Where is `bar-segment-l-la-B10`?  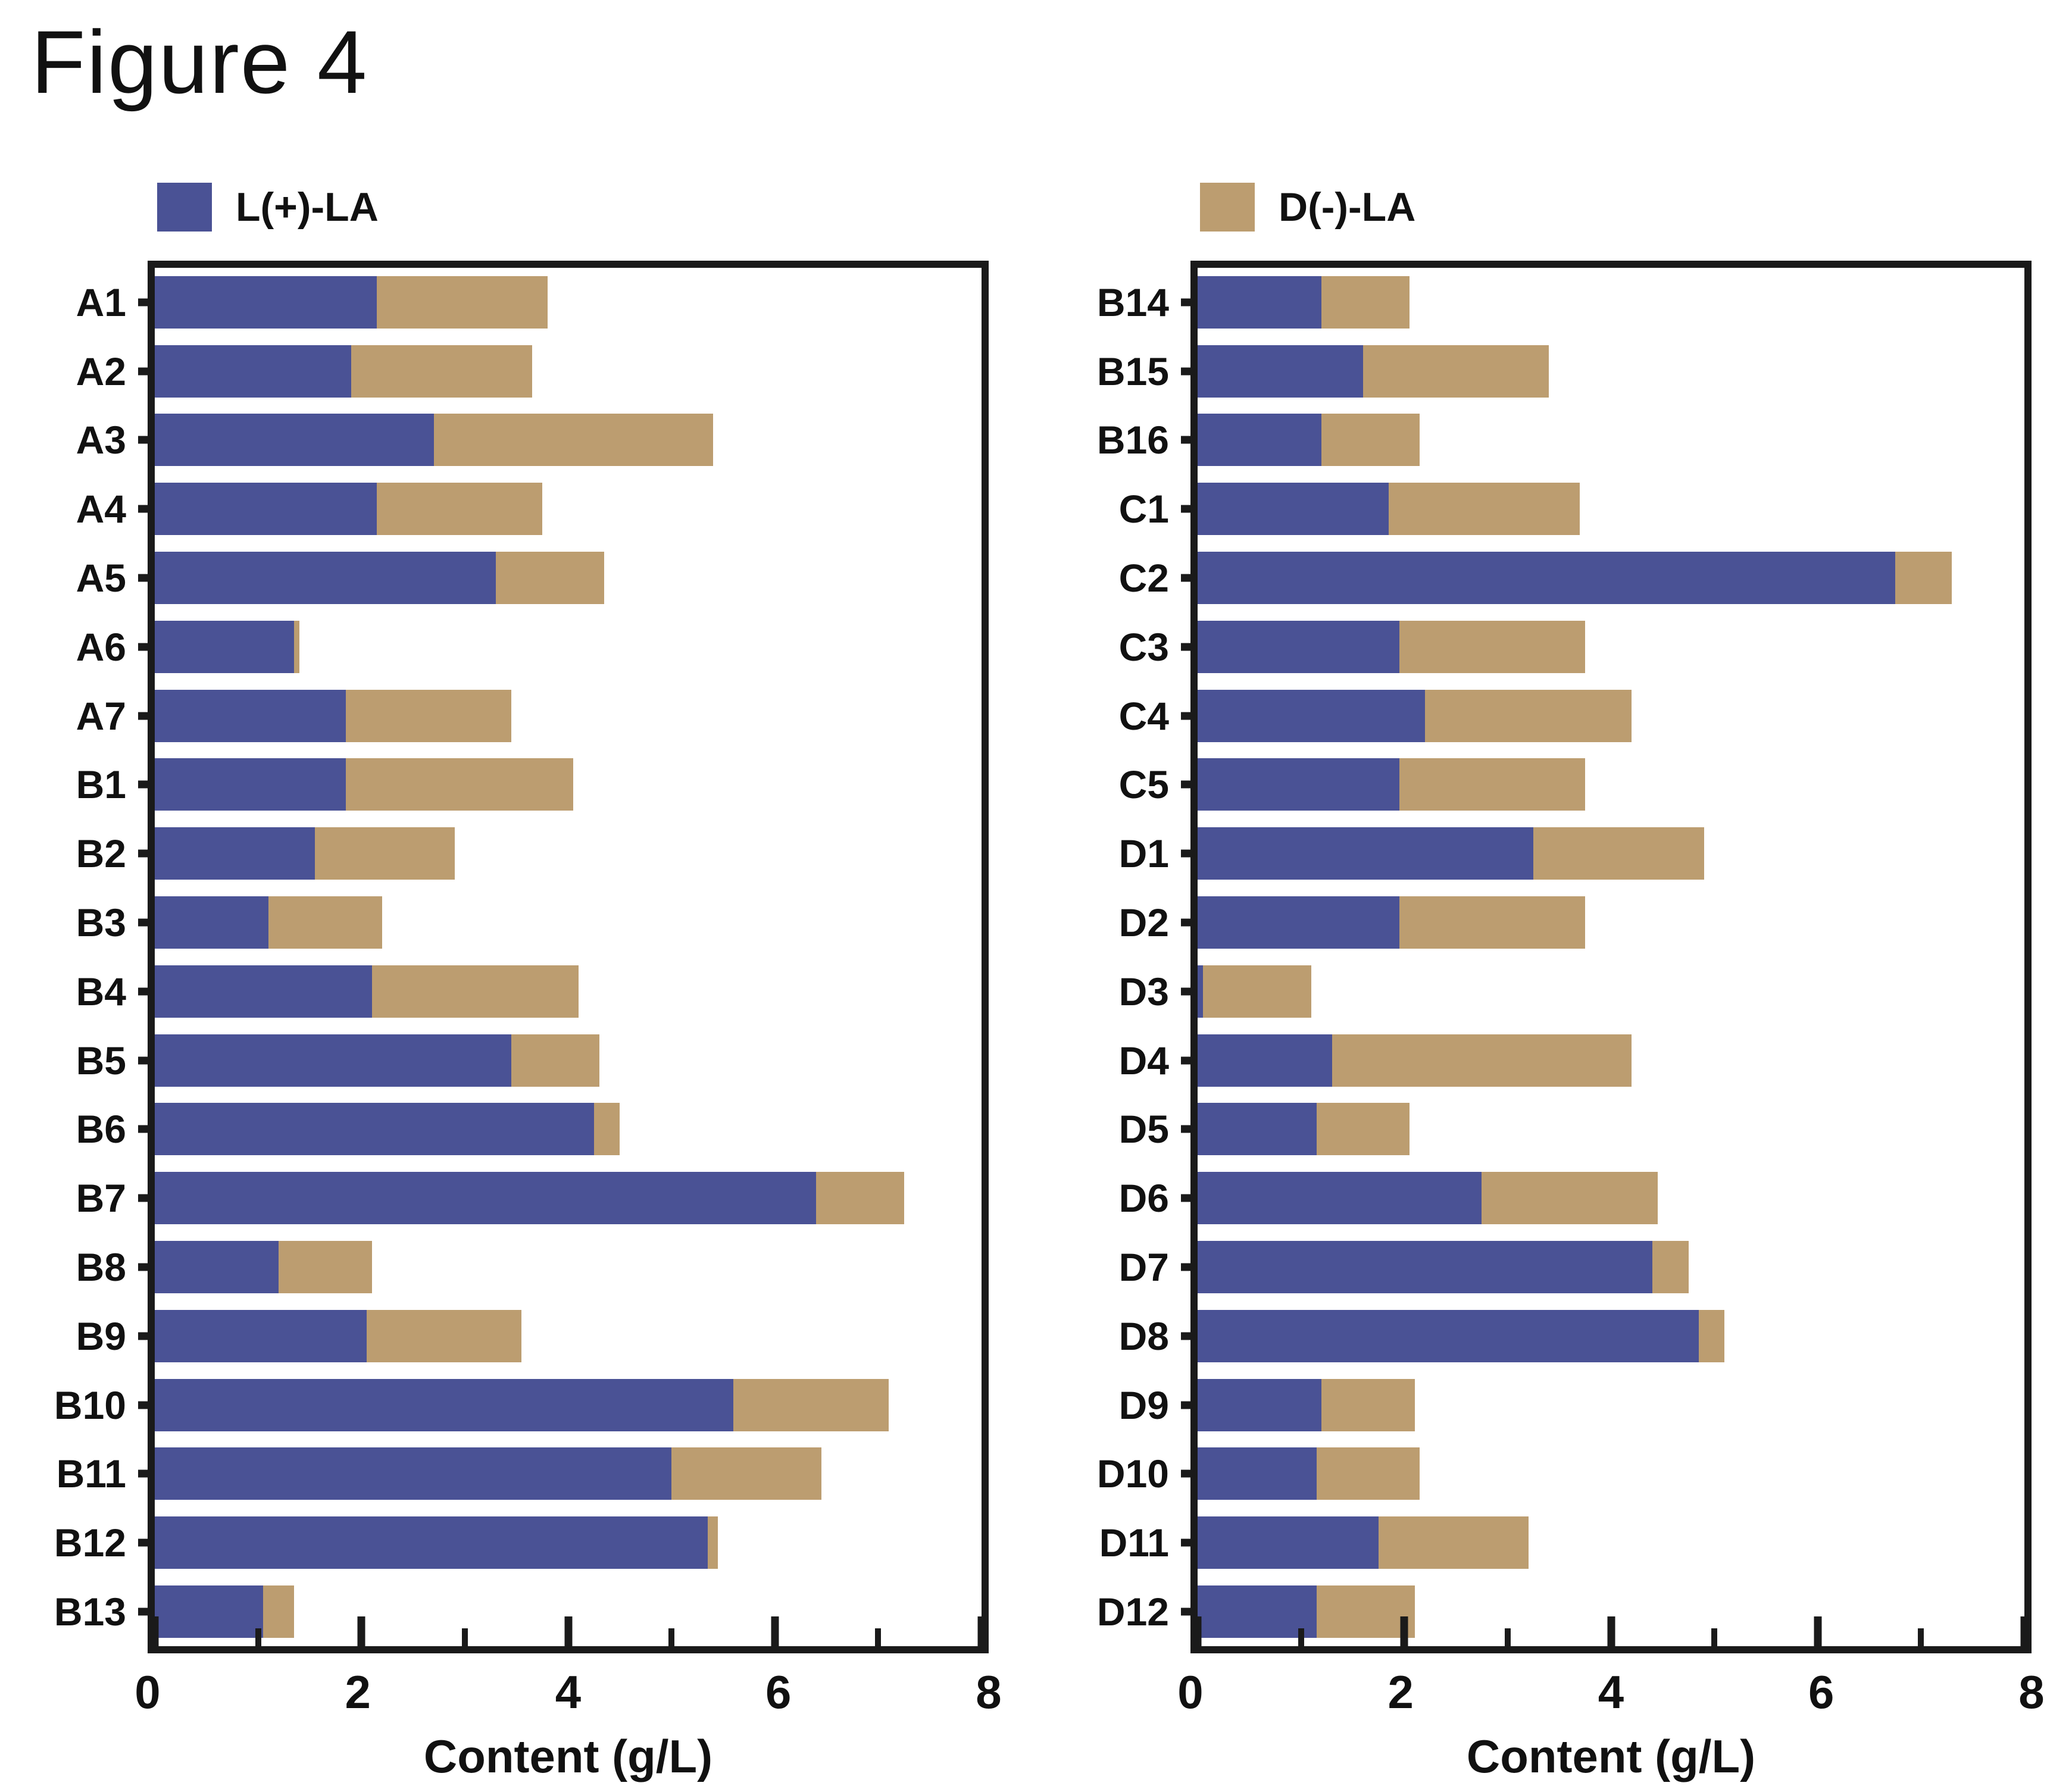
bar-segment-l-la-B10 is located at coordinates (445, 1404).